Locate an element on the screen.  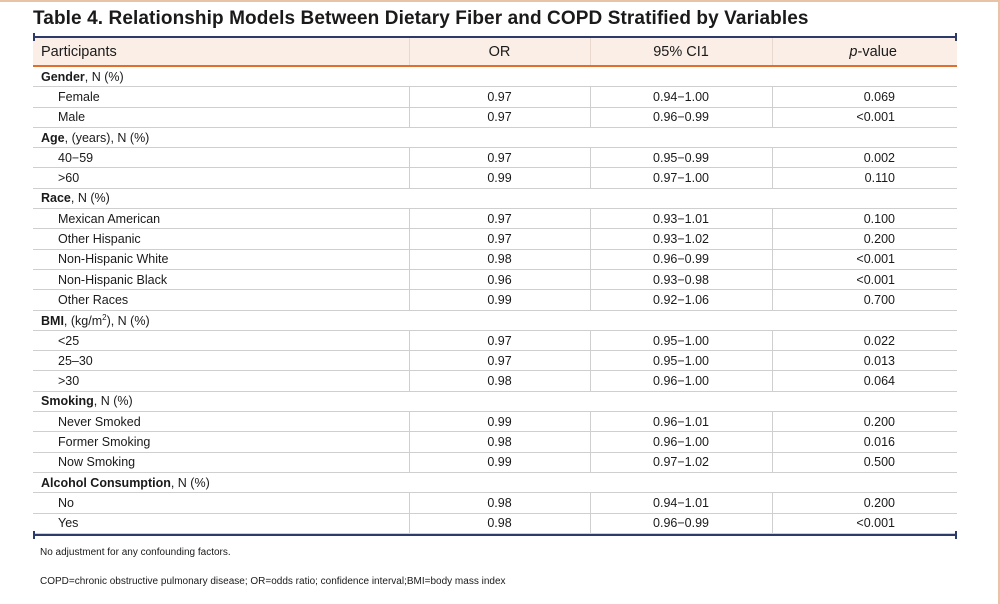
group-heading: Age, (years), N (%) is located at coordinates (495, 138).